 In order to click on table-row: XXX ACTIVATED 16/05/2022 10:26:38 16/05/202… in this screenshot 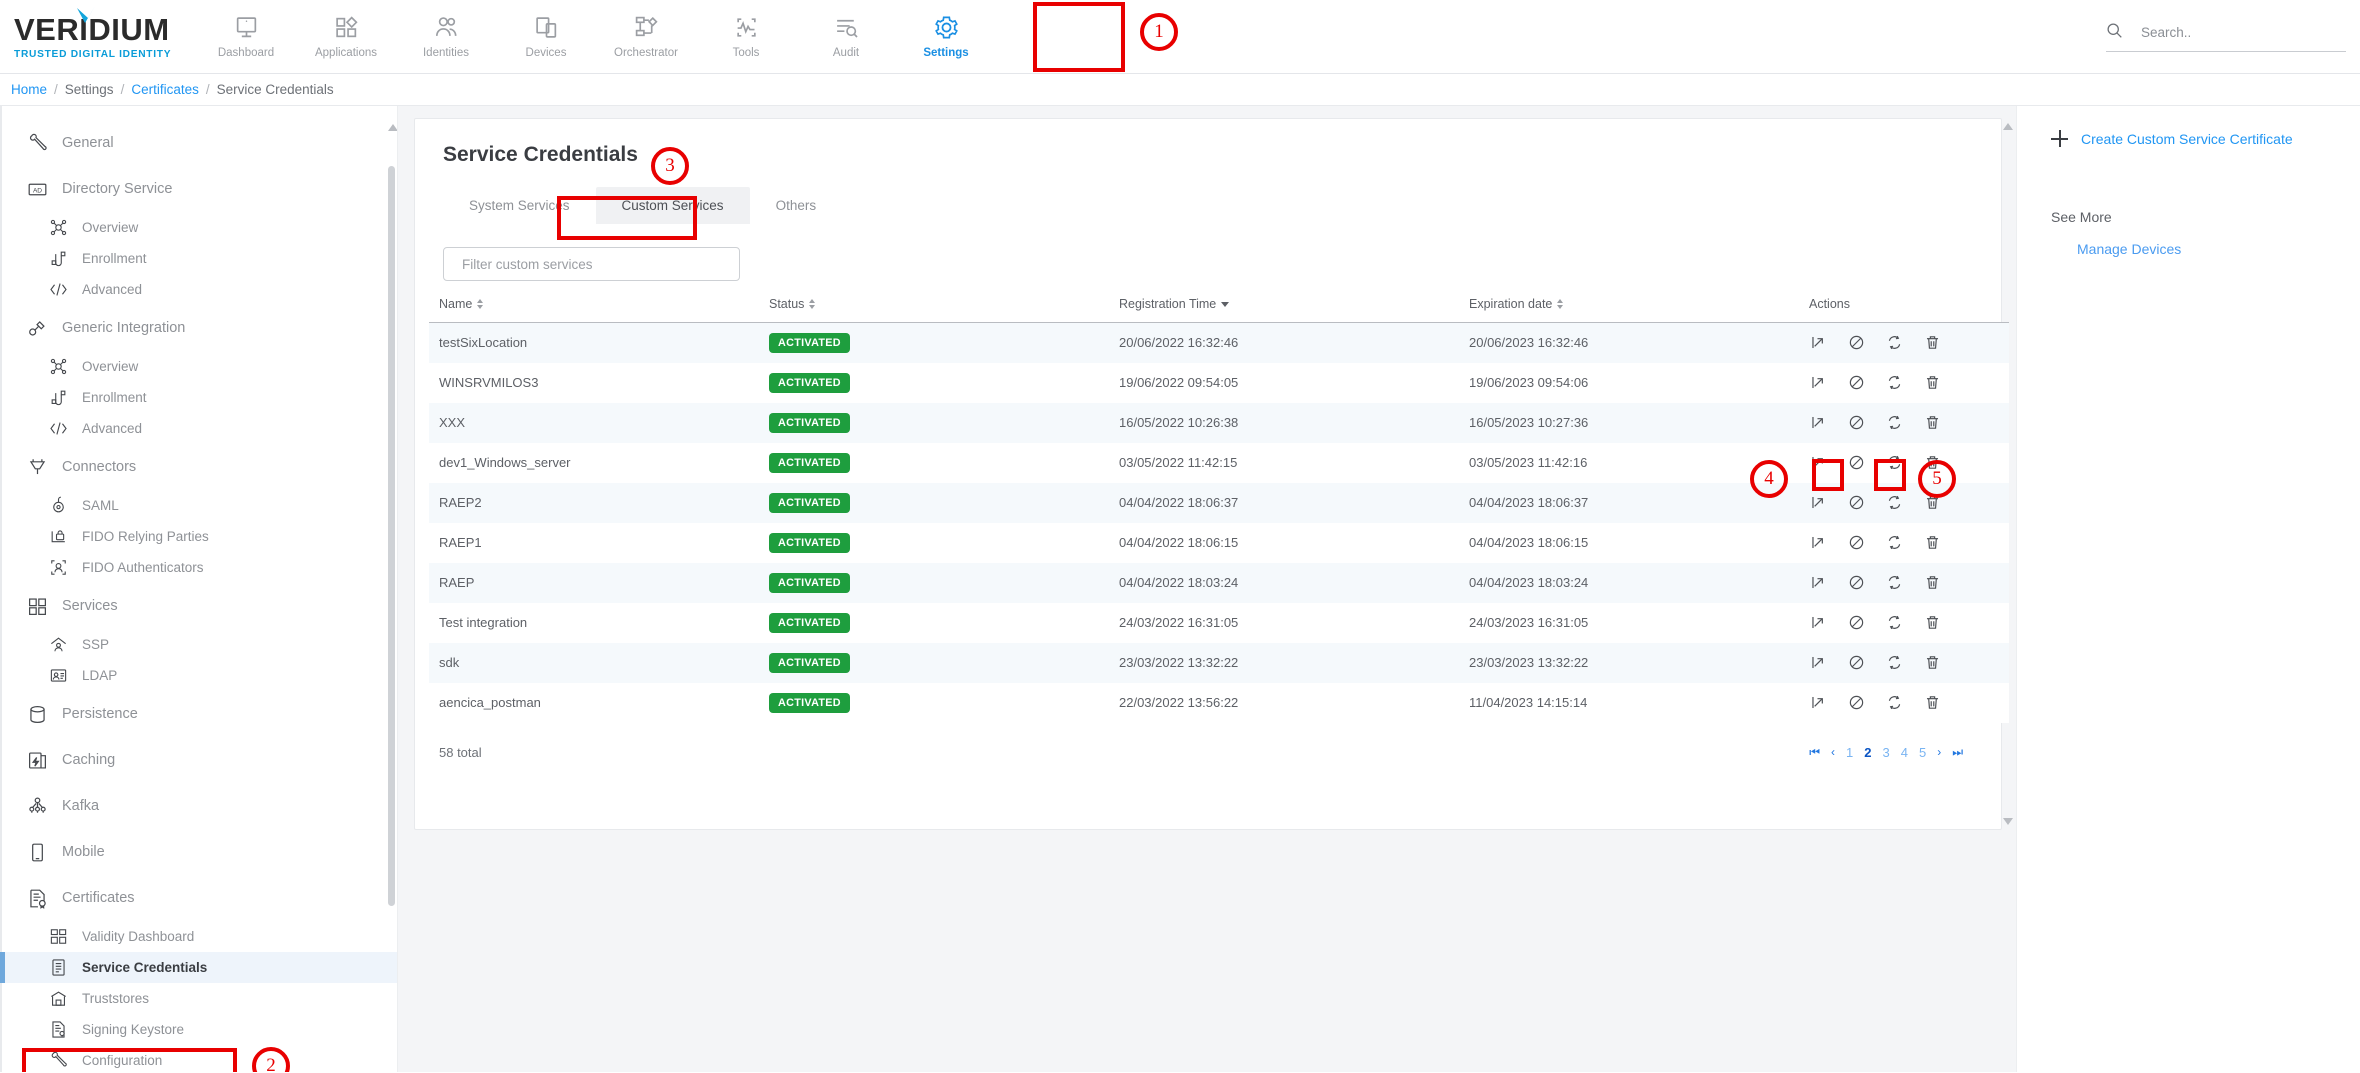, I will do `click(1219, 422)`.